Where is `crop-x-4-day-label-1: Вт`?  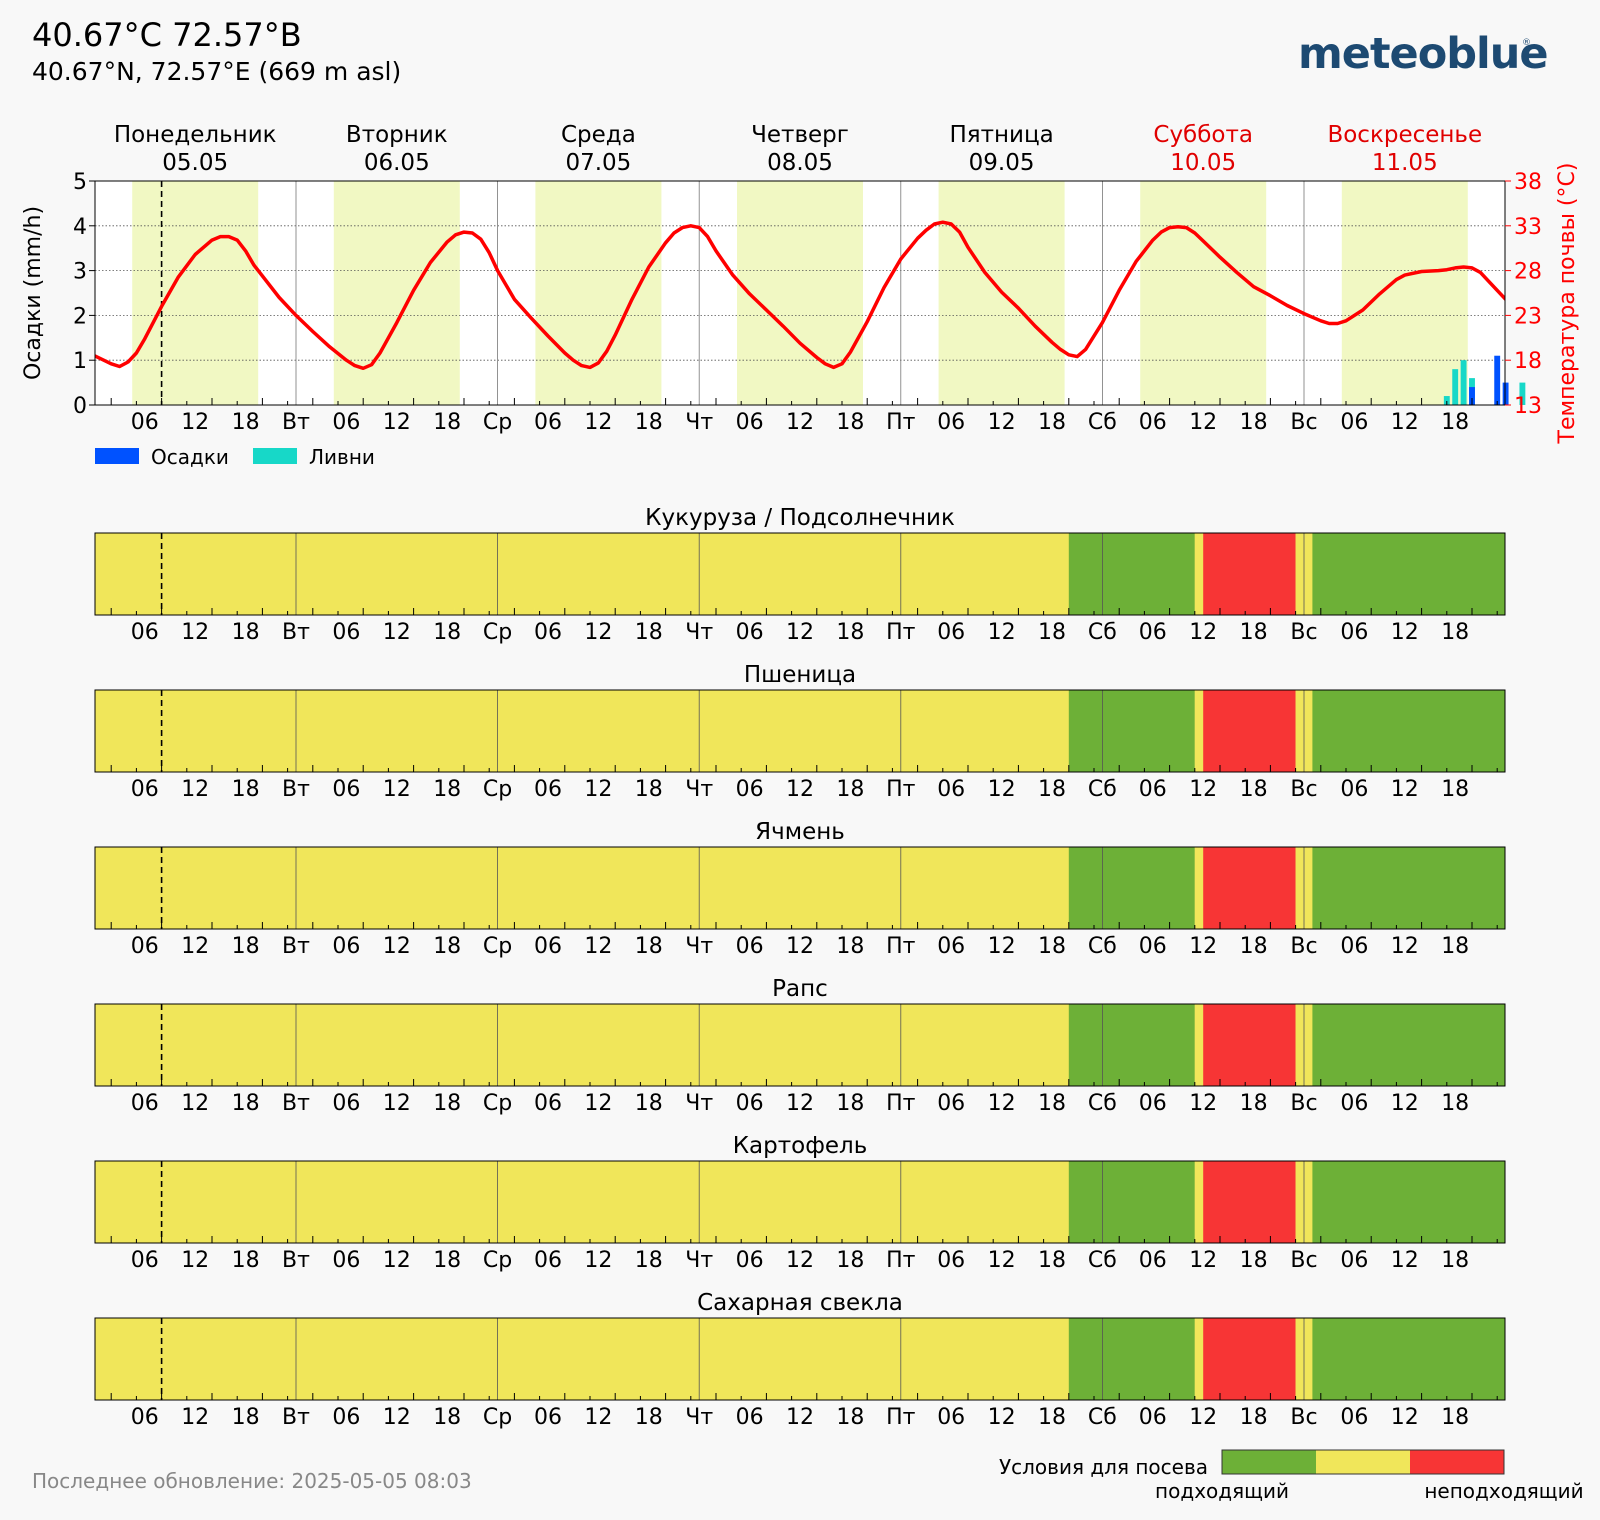
crop-x-4-day-label-1: Вт is located at coordinates (296, 1260).